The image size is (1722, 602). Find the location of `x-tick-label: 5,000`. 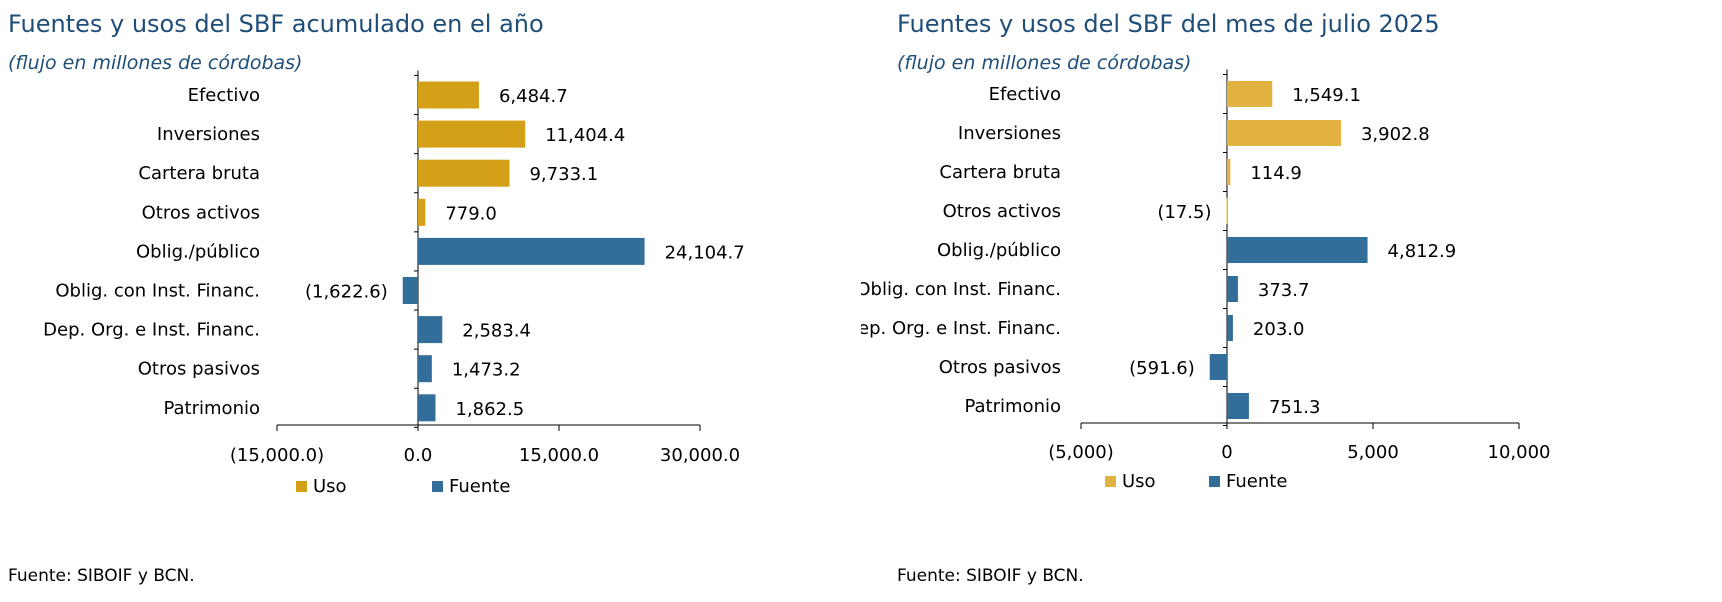

x-tick-label: 5,000 is located at coordinates (1373, 452).